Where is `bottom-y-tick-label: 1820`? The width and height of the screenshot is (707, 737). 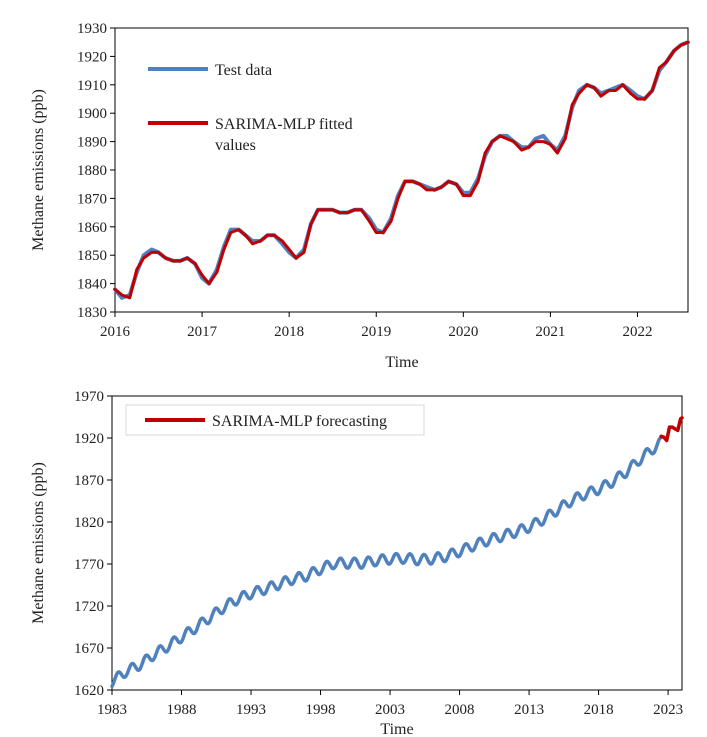
bottom-y-tick-label: 1820 is located at coordinates (89, 523).